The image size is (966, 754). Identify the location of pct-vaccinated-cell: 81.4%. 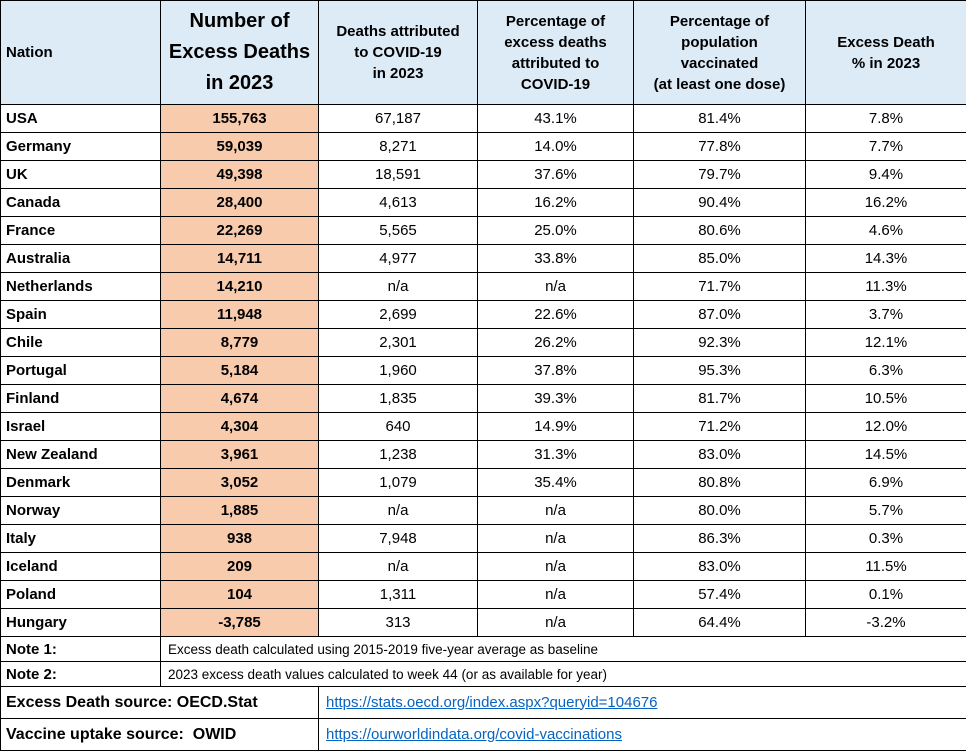
(719, 118).